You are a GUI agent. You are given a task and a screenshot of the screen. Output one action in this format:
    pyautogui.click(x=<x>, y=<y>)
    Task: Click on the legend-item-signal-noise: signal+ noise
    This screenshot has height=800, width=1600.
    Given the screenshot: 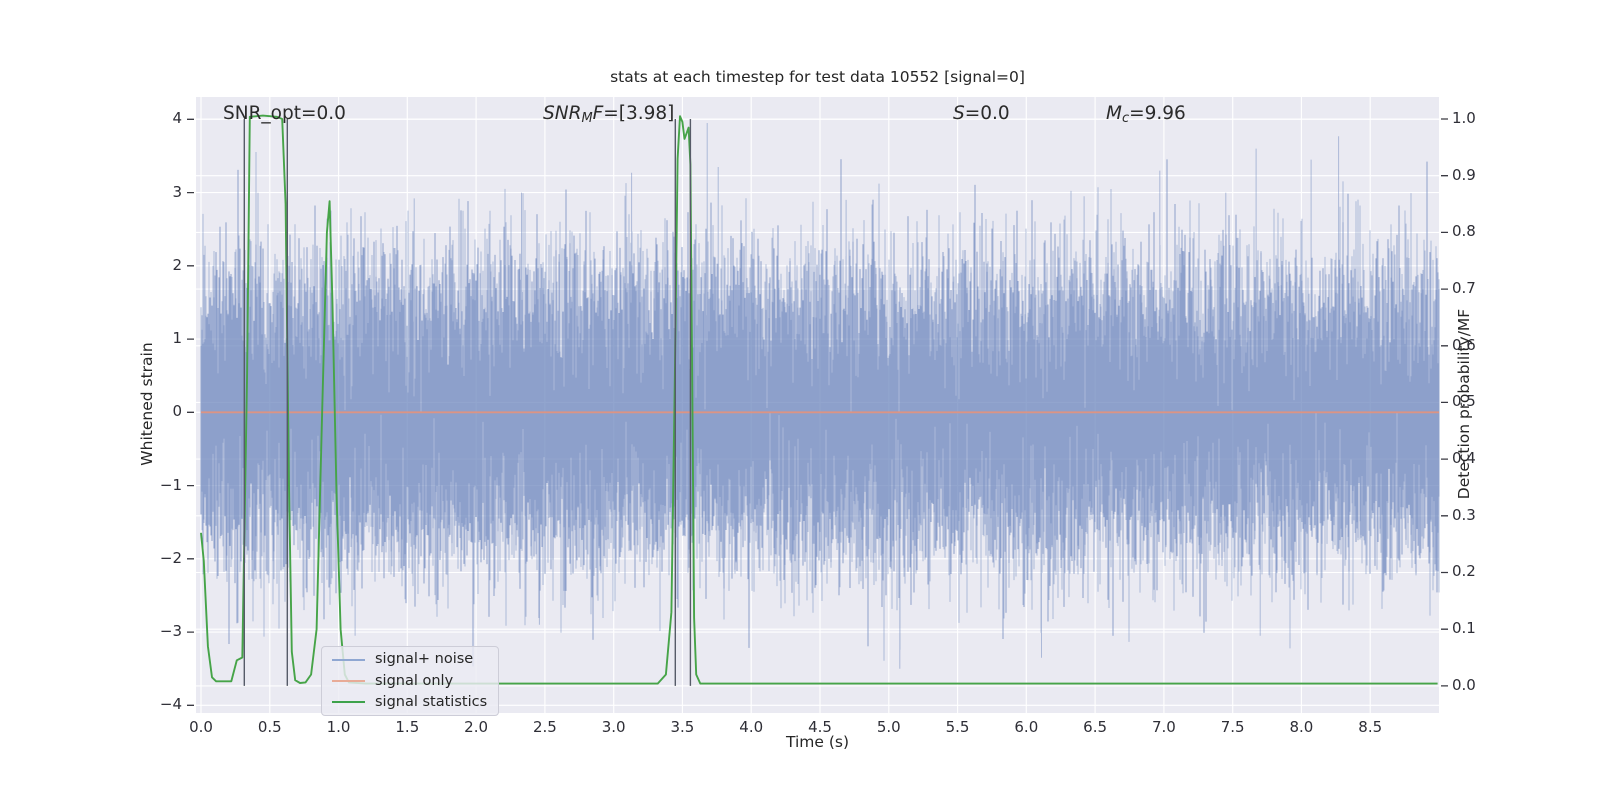 What is the action you would take?
    pyautogui.click(x=415, y=659)
    